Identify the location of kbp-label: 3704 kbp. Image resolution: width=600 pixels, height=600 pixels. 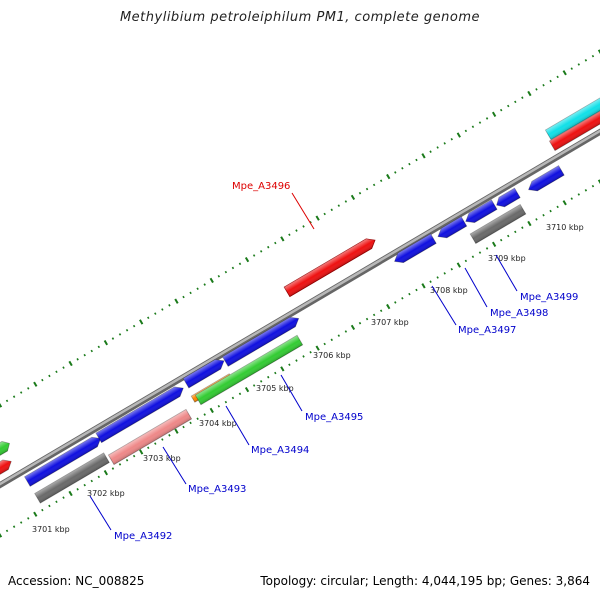
(218, 423).